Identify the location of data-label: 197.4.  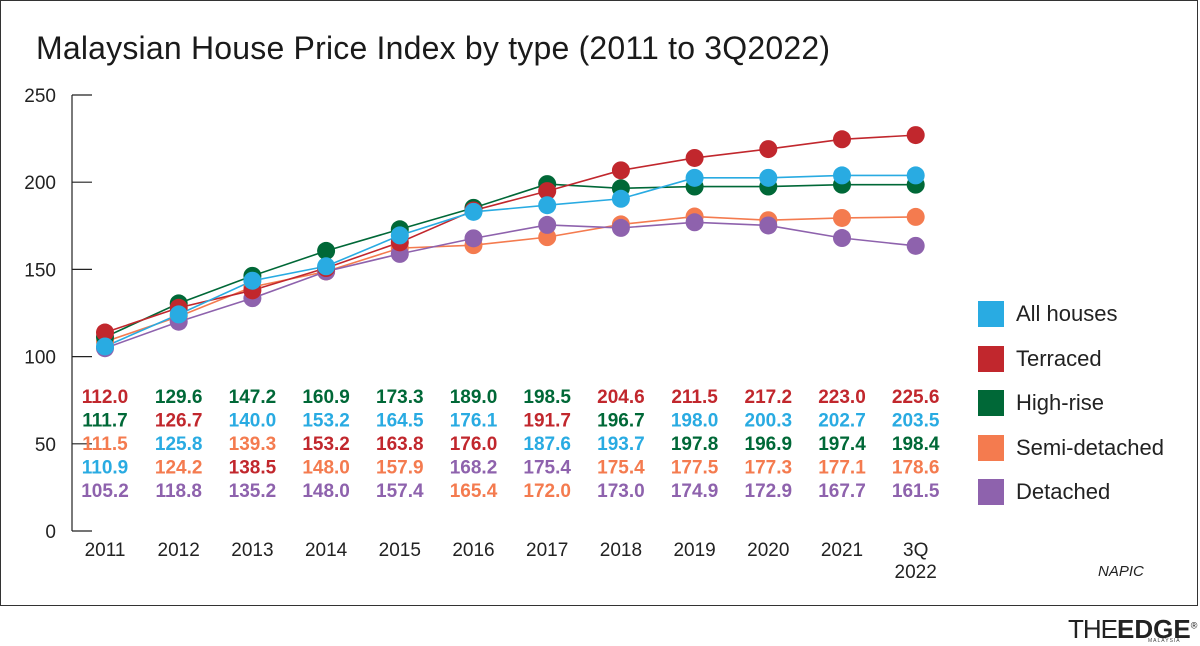
(842, 444).